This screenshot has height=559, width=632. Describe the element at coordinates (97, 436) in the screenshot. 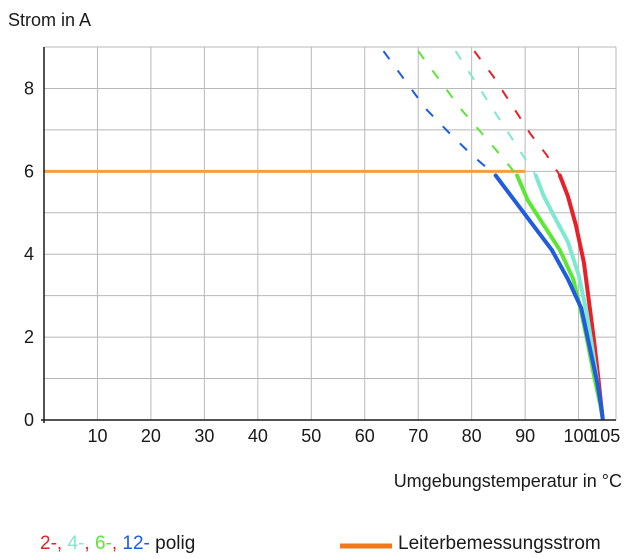

I see `x-tick-label: 10` at that location.